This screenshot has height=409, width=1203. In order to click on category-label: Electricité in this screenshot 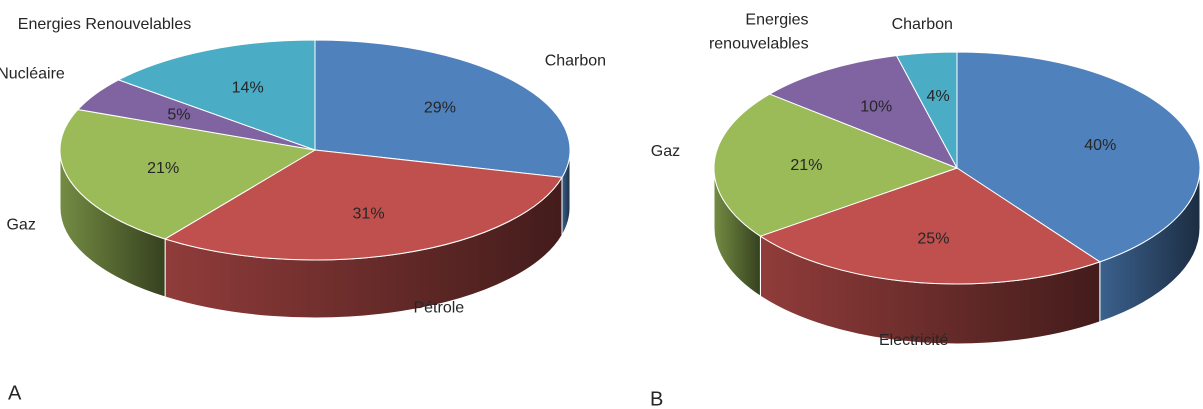, I will do `click(913, 340)`.